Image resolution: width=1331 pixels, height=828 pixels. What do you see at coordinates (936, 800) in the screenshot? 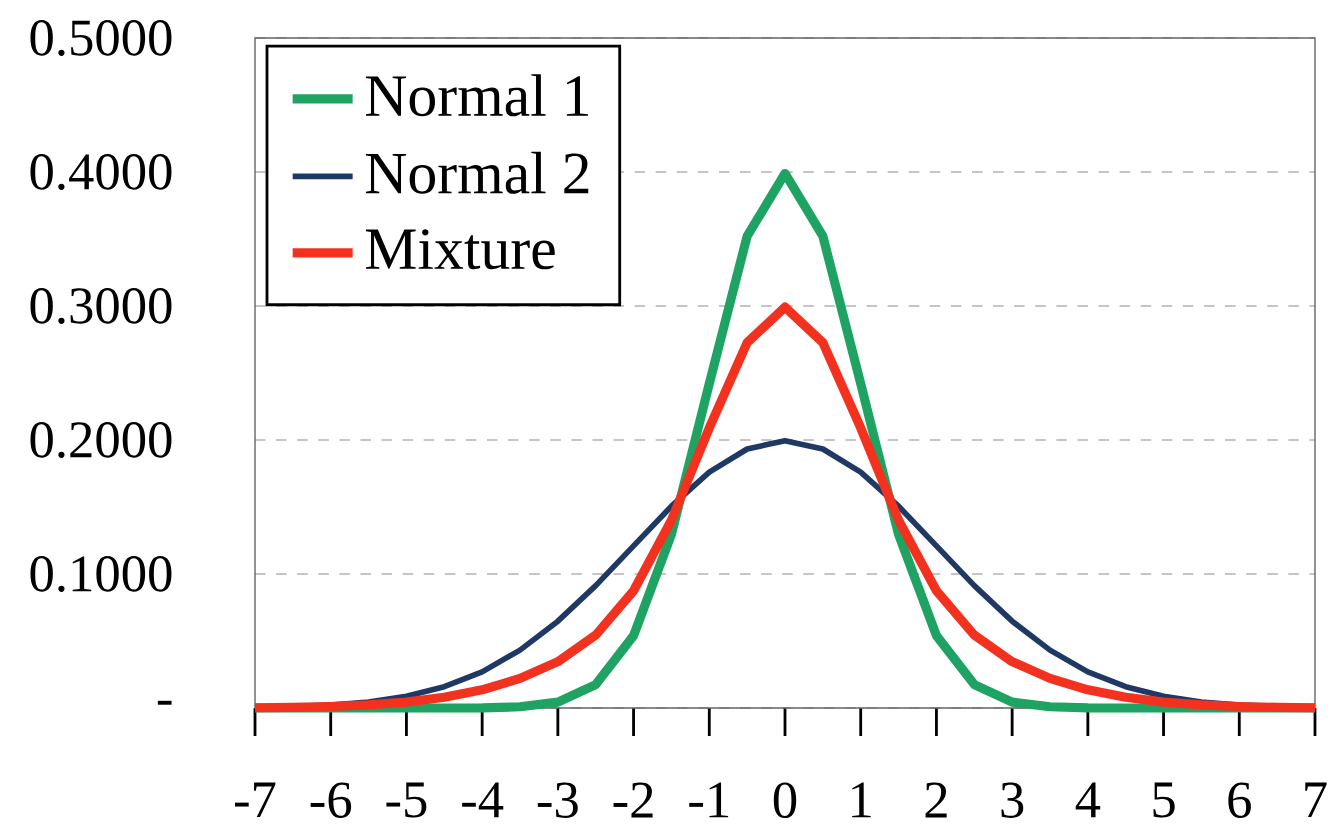
I see `x-tick-label: 2` at bounding box center [936, 800].